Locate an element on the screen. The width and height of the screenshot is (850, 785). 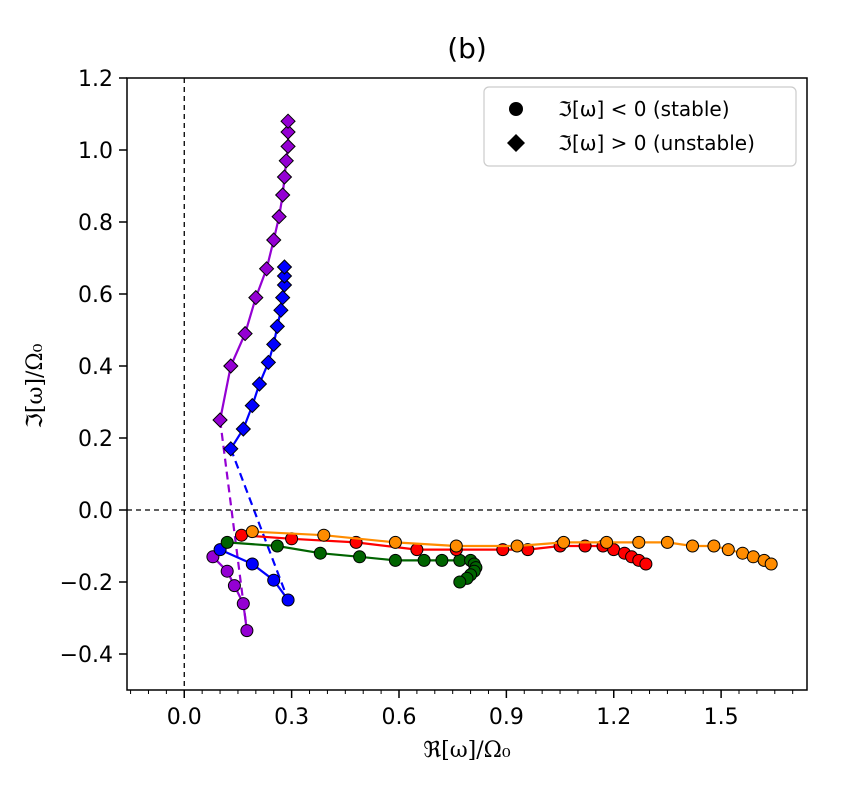
series-line-stable is located at coordinates (254, 574).